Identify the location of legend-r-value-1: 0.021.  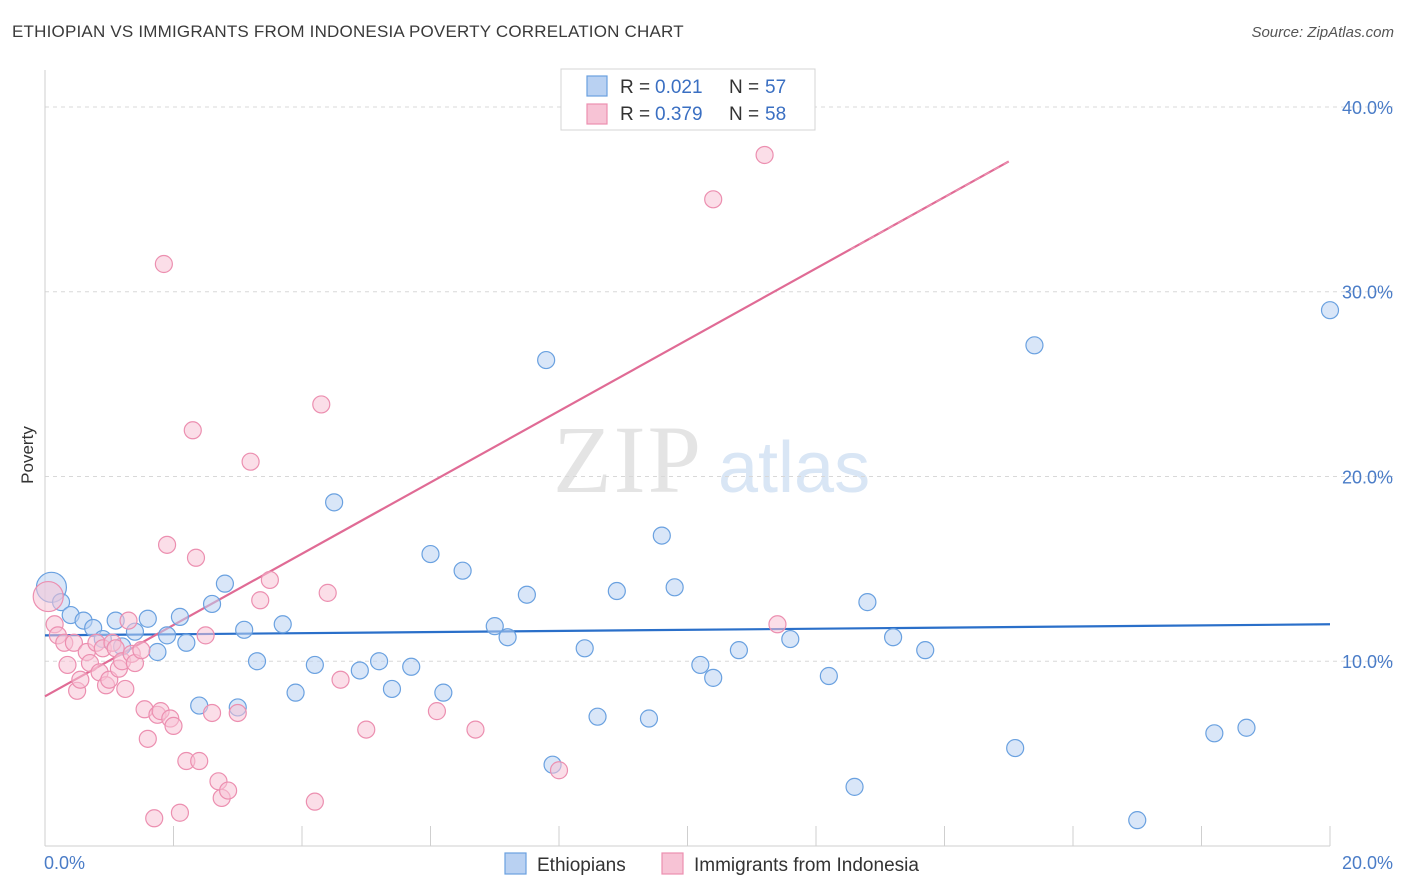
(679, 87).